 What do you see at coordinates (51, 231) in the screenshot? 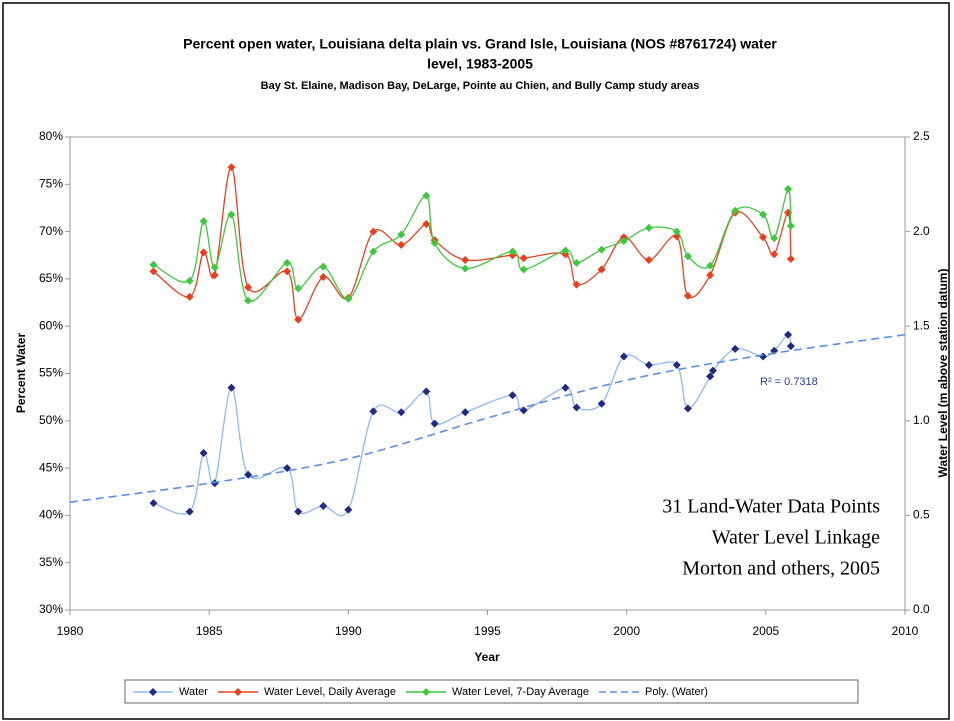
I see `y-tick-label: 70%` at bounding box center [51, 231].